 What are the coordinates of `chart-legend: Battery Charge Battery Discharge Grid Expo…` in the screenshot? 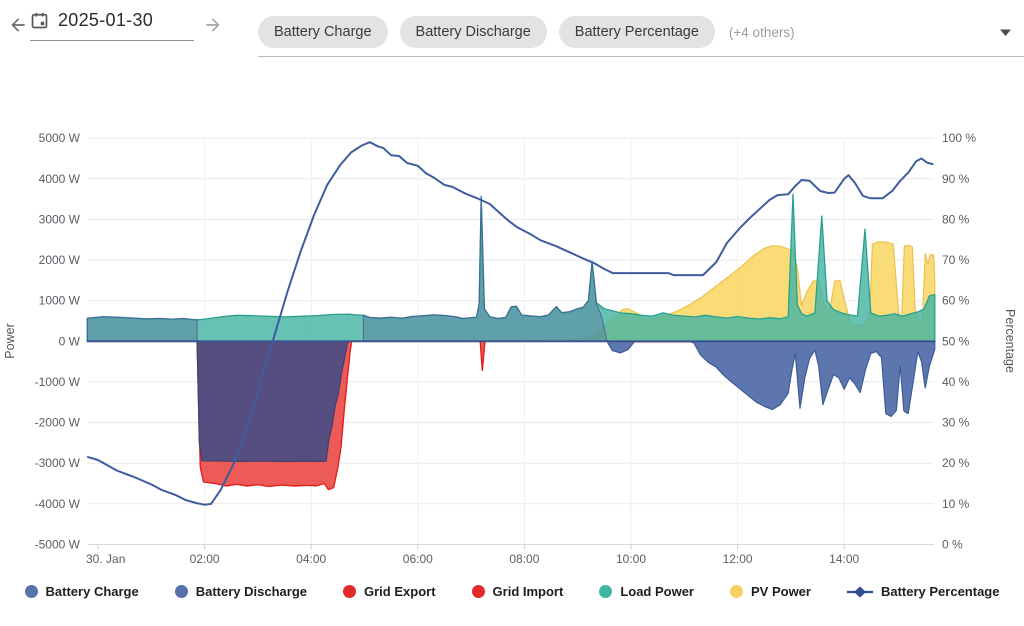 It's located at (512, 591).